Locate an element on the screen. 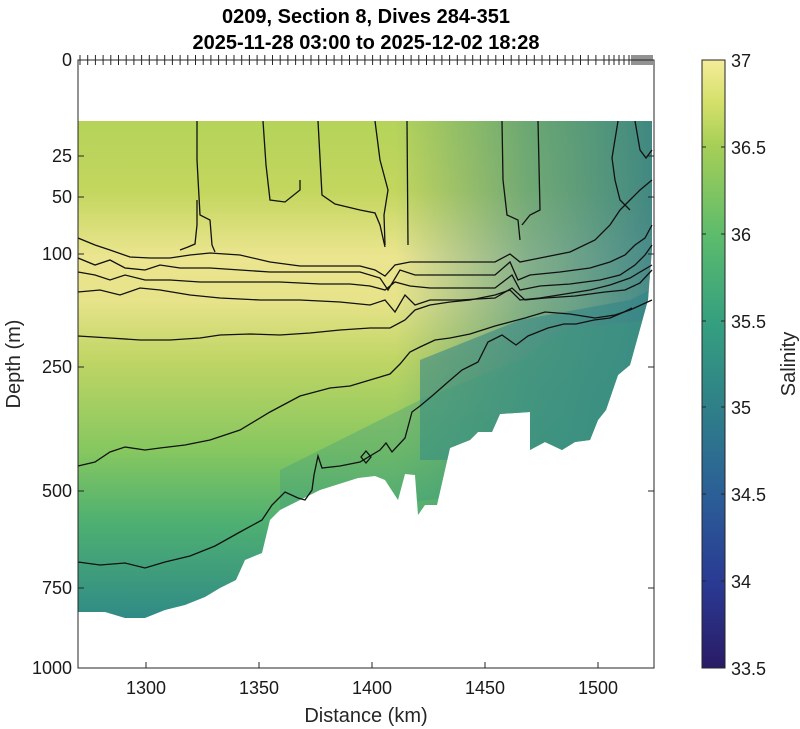  dive-position-ticks is located at coordinates (366, 60).